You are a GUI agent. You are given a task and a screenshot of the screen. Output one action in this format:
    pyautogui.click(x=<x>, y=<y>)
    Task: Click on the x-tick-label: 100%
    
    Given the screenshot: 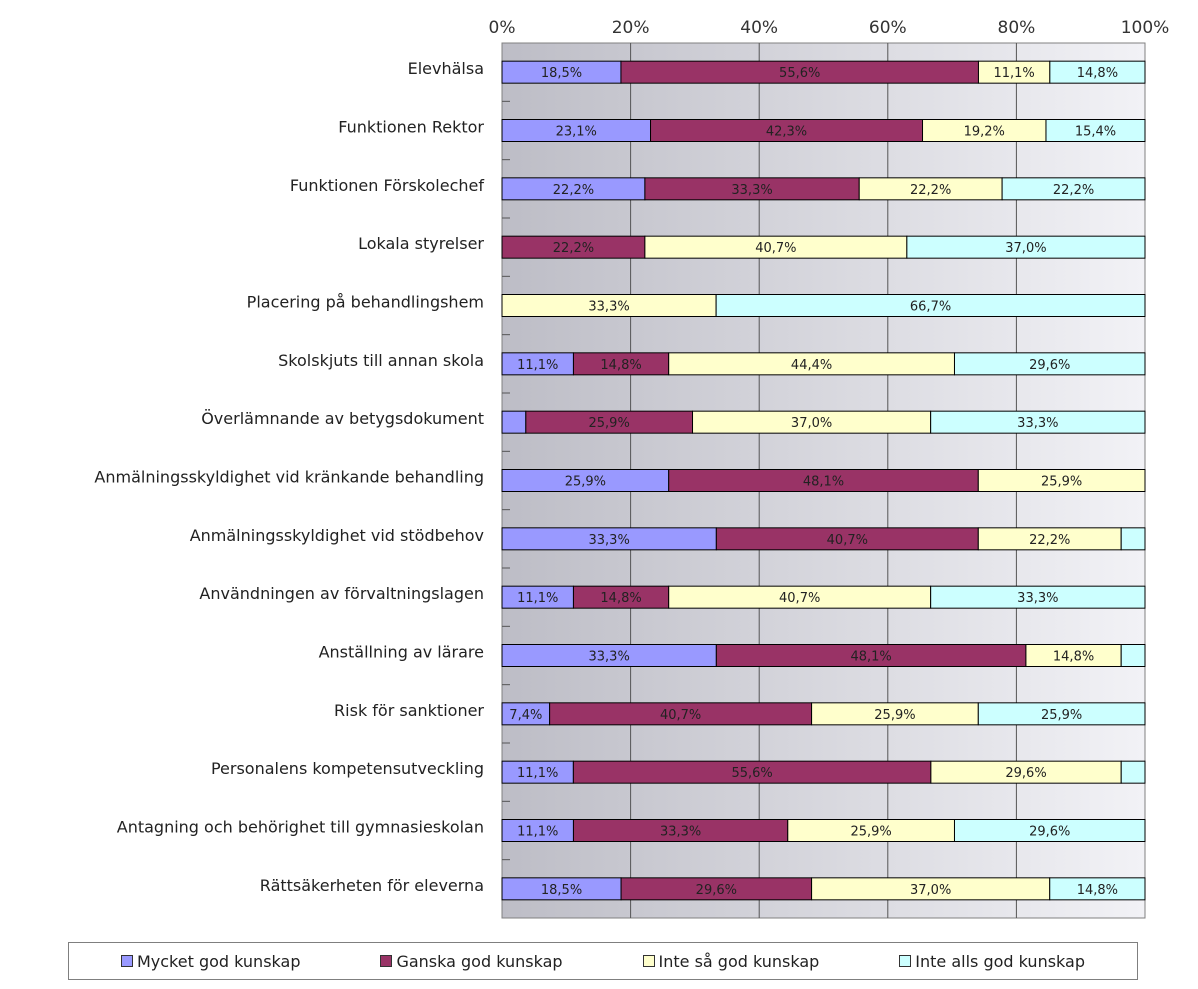 What is the action you would take?
    pyautogui.click(x=1145, y=28)
    